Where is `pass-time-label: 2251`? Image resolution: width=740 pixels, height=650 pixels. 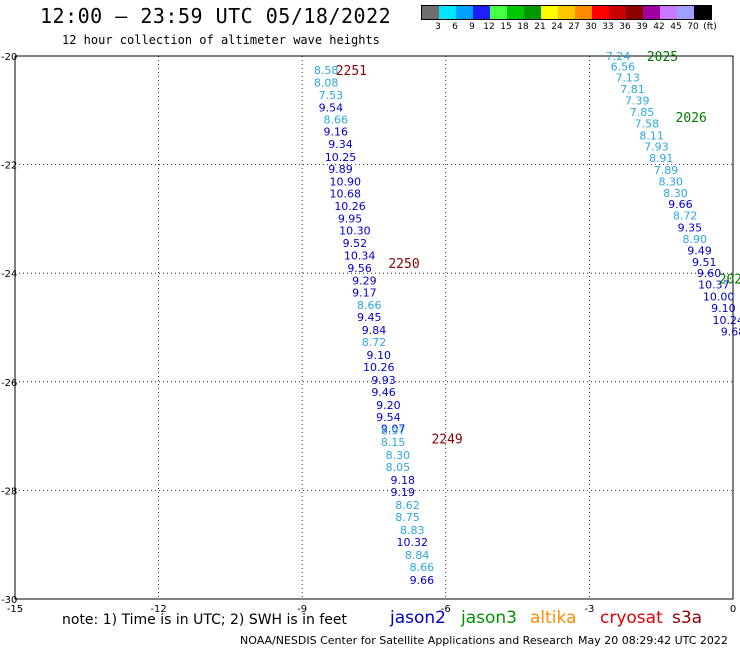 pass-time-label: 2251 is located at coordinates (351, 71).